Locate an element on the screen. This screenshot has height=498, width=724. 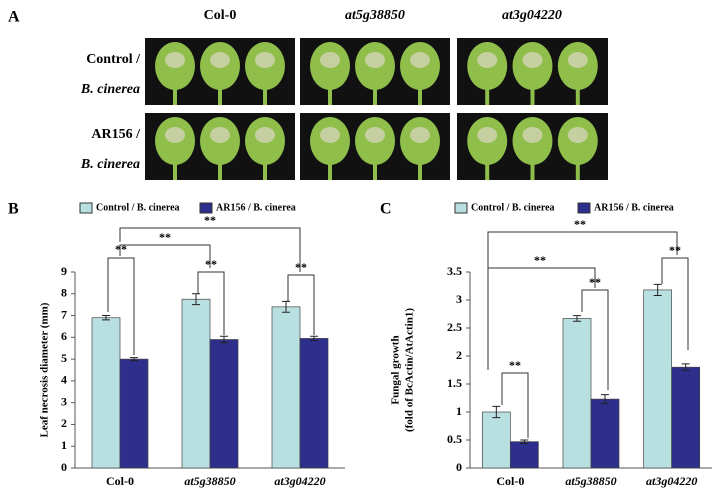
panel-letter: A is located at coordinates (14, 17).